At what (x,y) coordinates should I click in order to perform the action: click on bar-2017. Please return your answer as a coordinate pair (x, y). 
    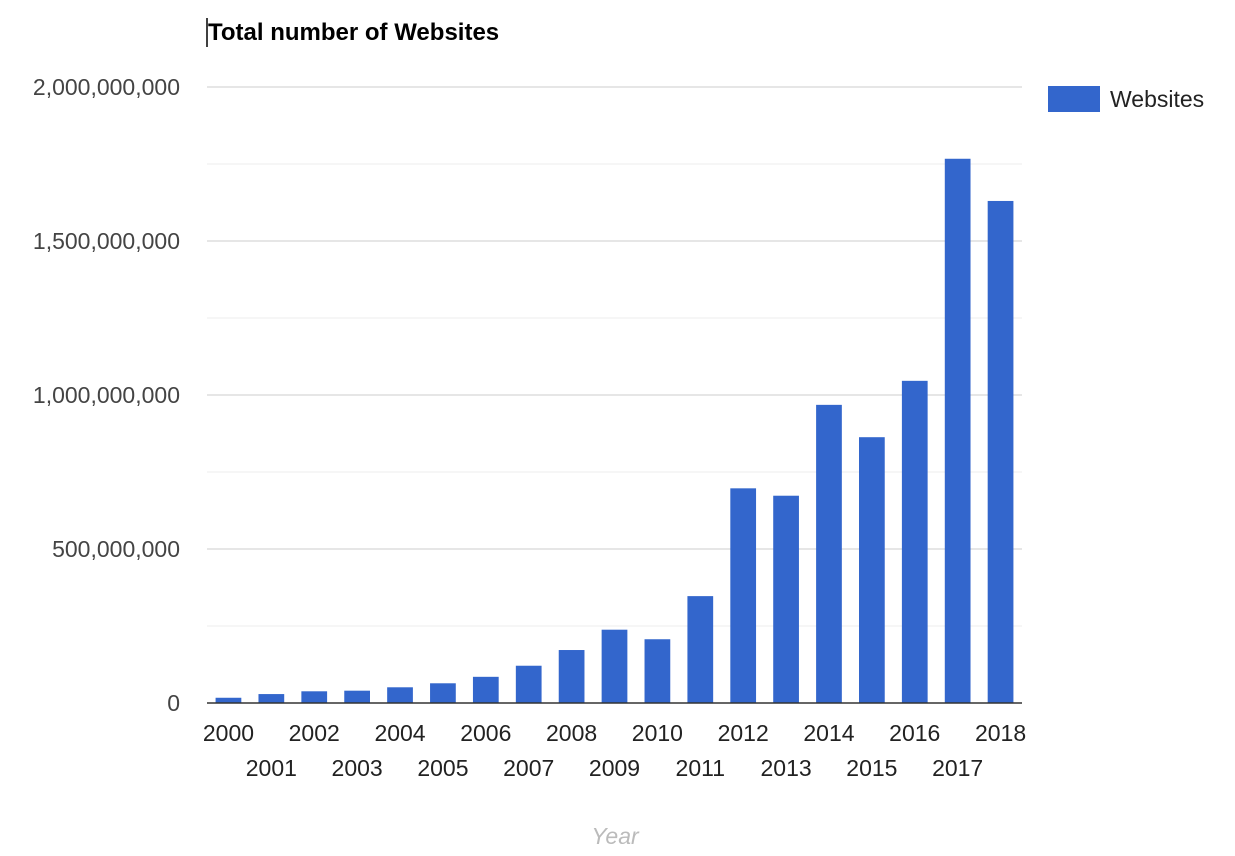
    Looking at the image, I should click on (957, 430).